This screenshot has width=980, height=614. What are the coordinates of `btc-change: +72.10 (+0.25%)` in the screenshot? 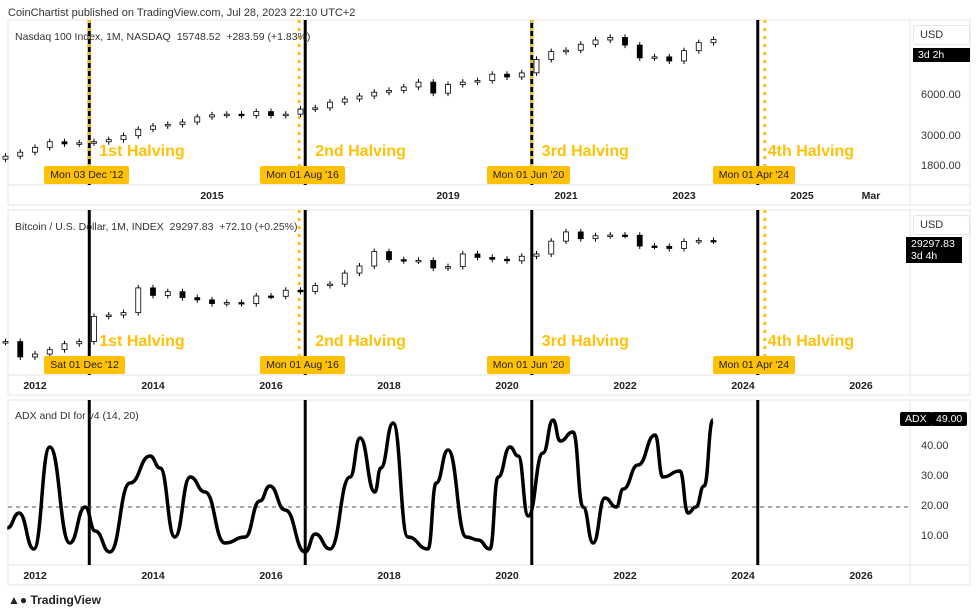 It's located at (258, 227).